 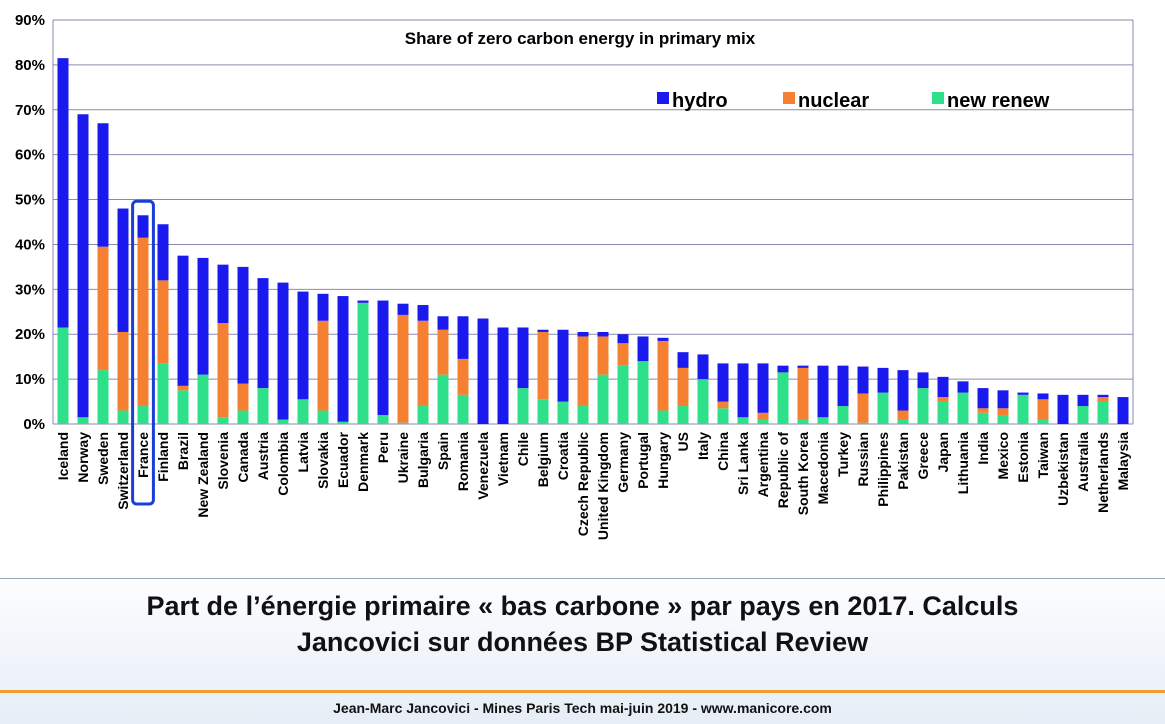 What do you see at coordinates (863, 423) in the screenshot?
I see `bar-new-renew-russian` at bounding box center [863, 423].